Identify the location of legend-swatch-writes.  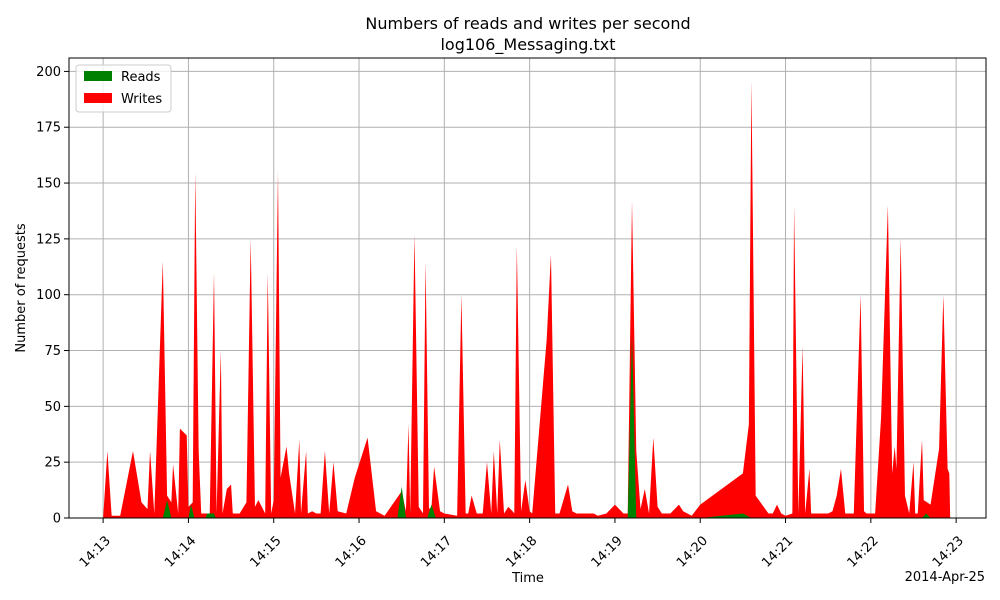
(98, 98).